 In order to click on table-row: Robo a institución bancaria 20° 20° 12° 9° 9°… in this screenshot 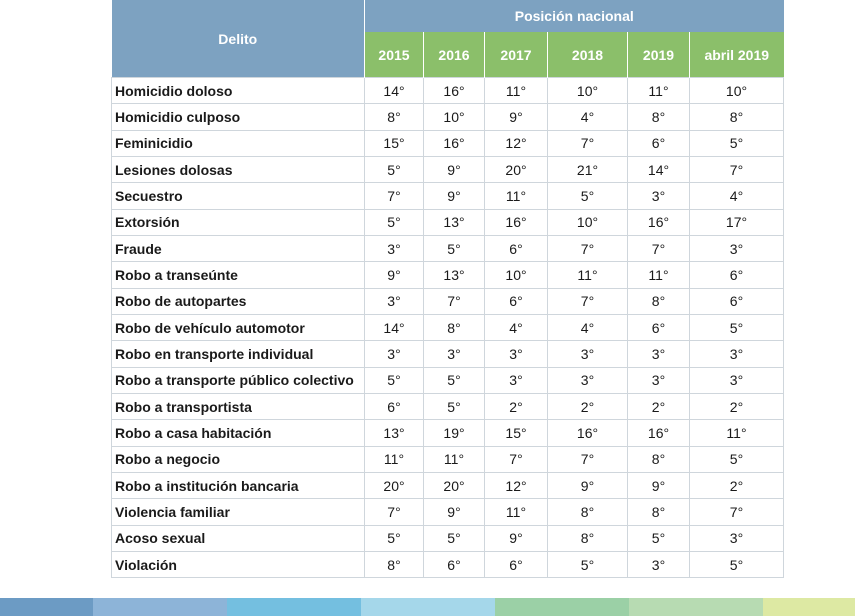, I will do `click(447, 485)`.